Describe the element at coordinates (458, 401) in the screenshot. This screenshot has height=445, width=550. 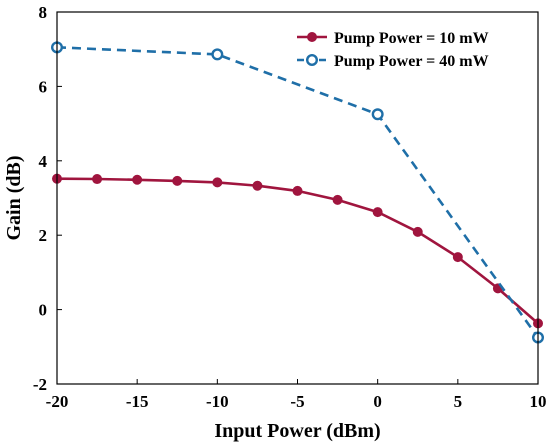
I see `x-tick-label: 5` at that location.